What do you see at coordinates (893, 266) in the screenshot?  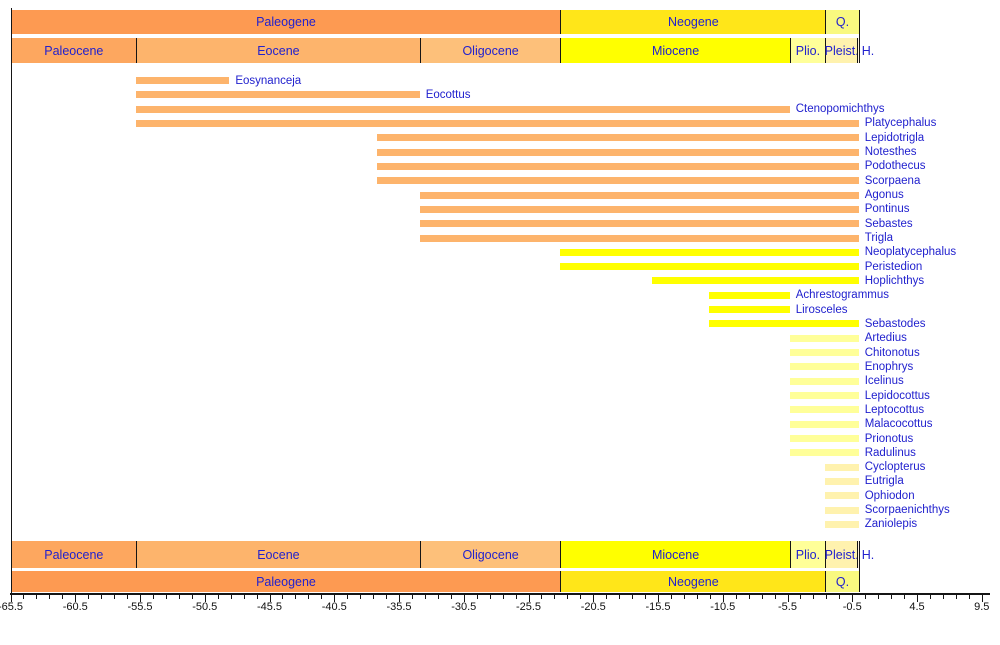 I see `taxon-label-peristedion: Peristedion` at bounding box center [893, 266].